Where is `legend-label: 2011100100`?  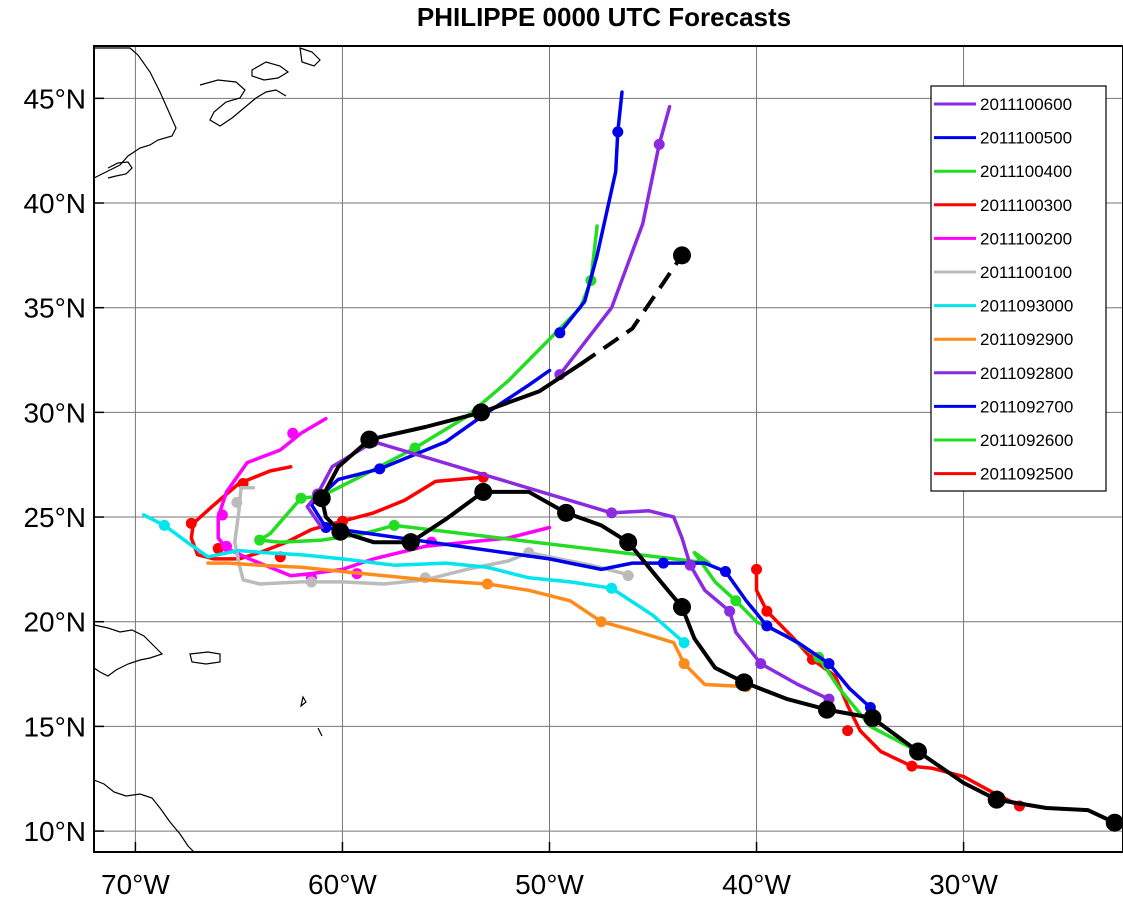
legend-label: 2011100100 is located at coordinates (1026, 272).